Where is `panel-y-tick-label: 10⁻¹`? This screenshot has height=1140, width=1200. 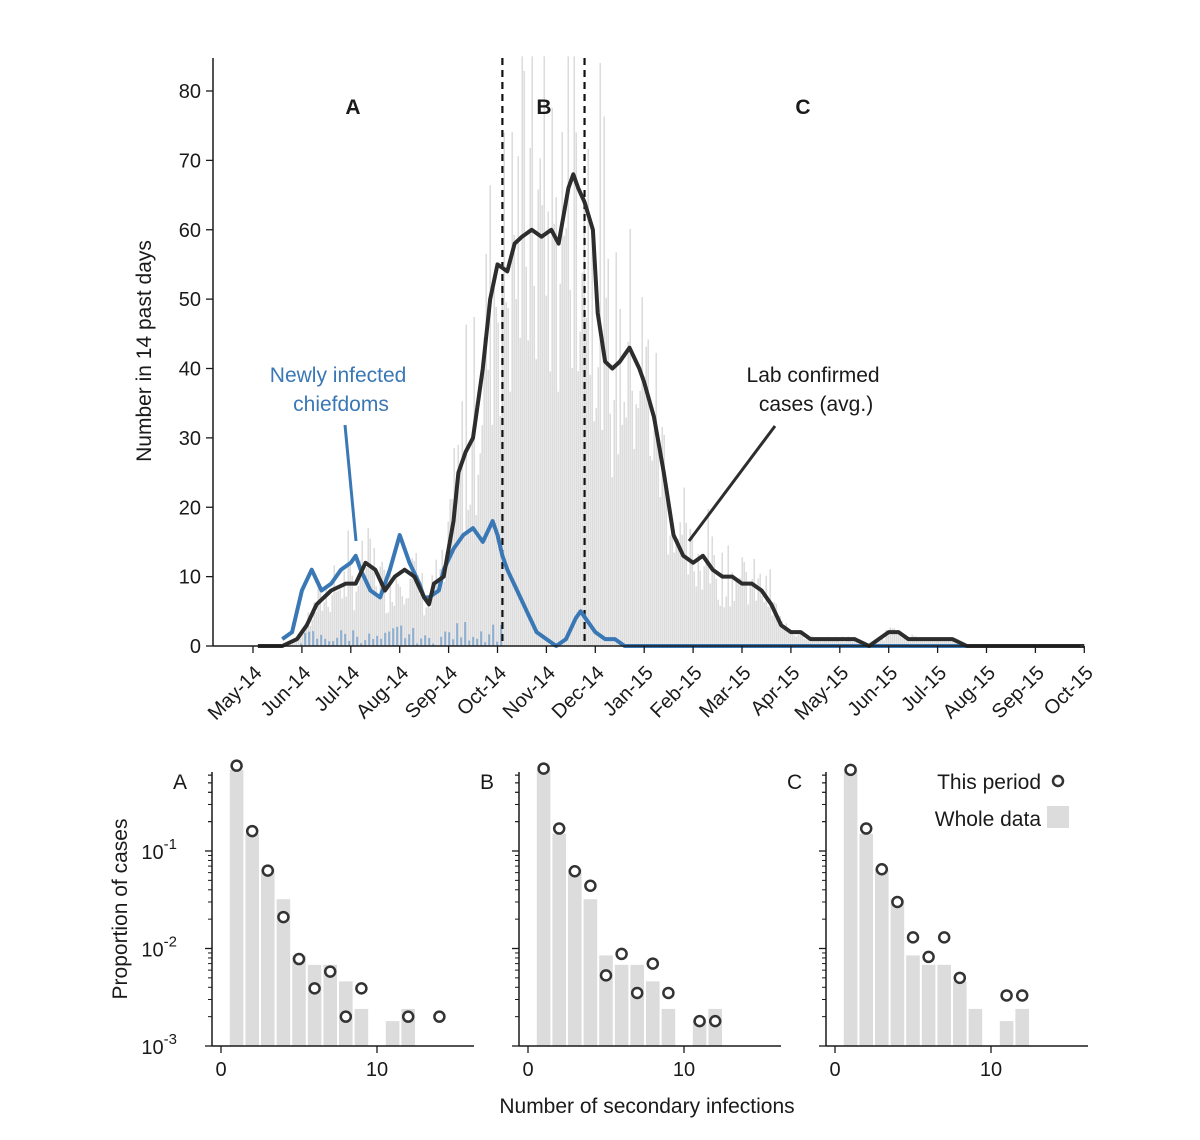 panel-y-tick-label: 10⁻¹ is located at coordinates (159, 850).